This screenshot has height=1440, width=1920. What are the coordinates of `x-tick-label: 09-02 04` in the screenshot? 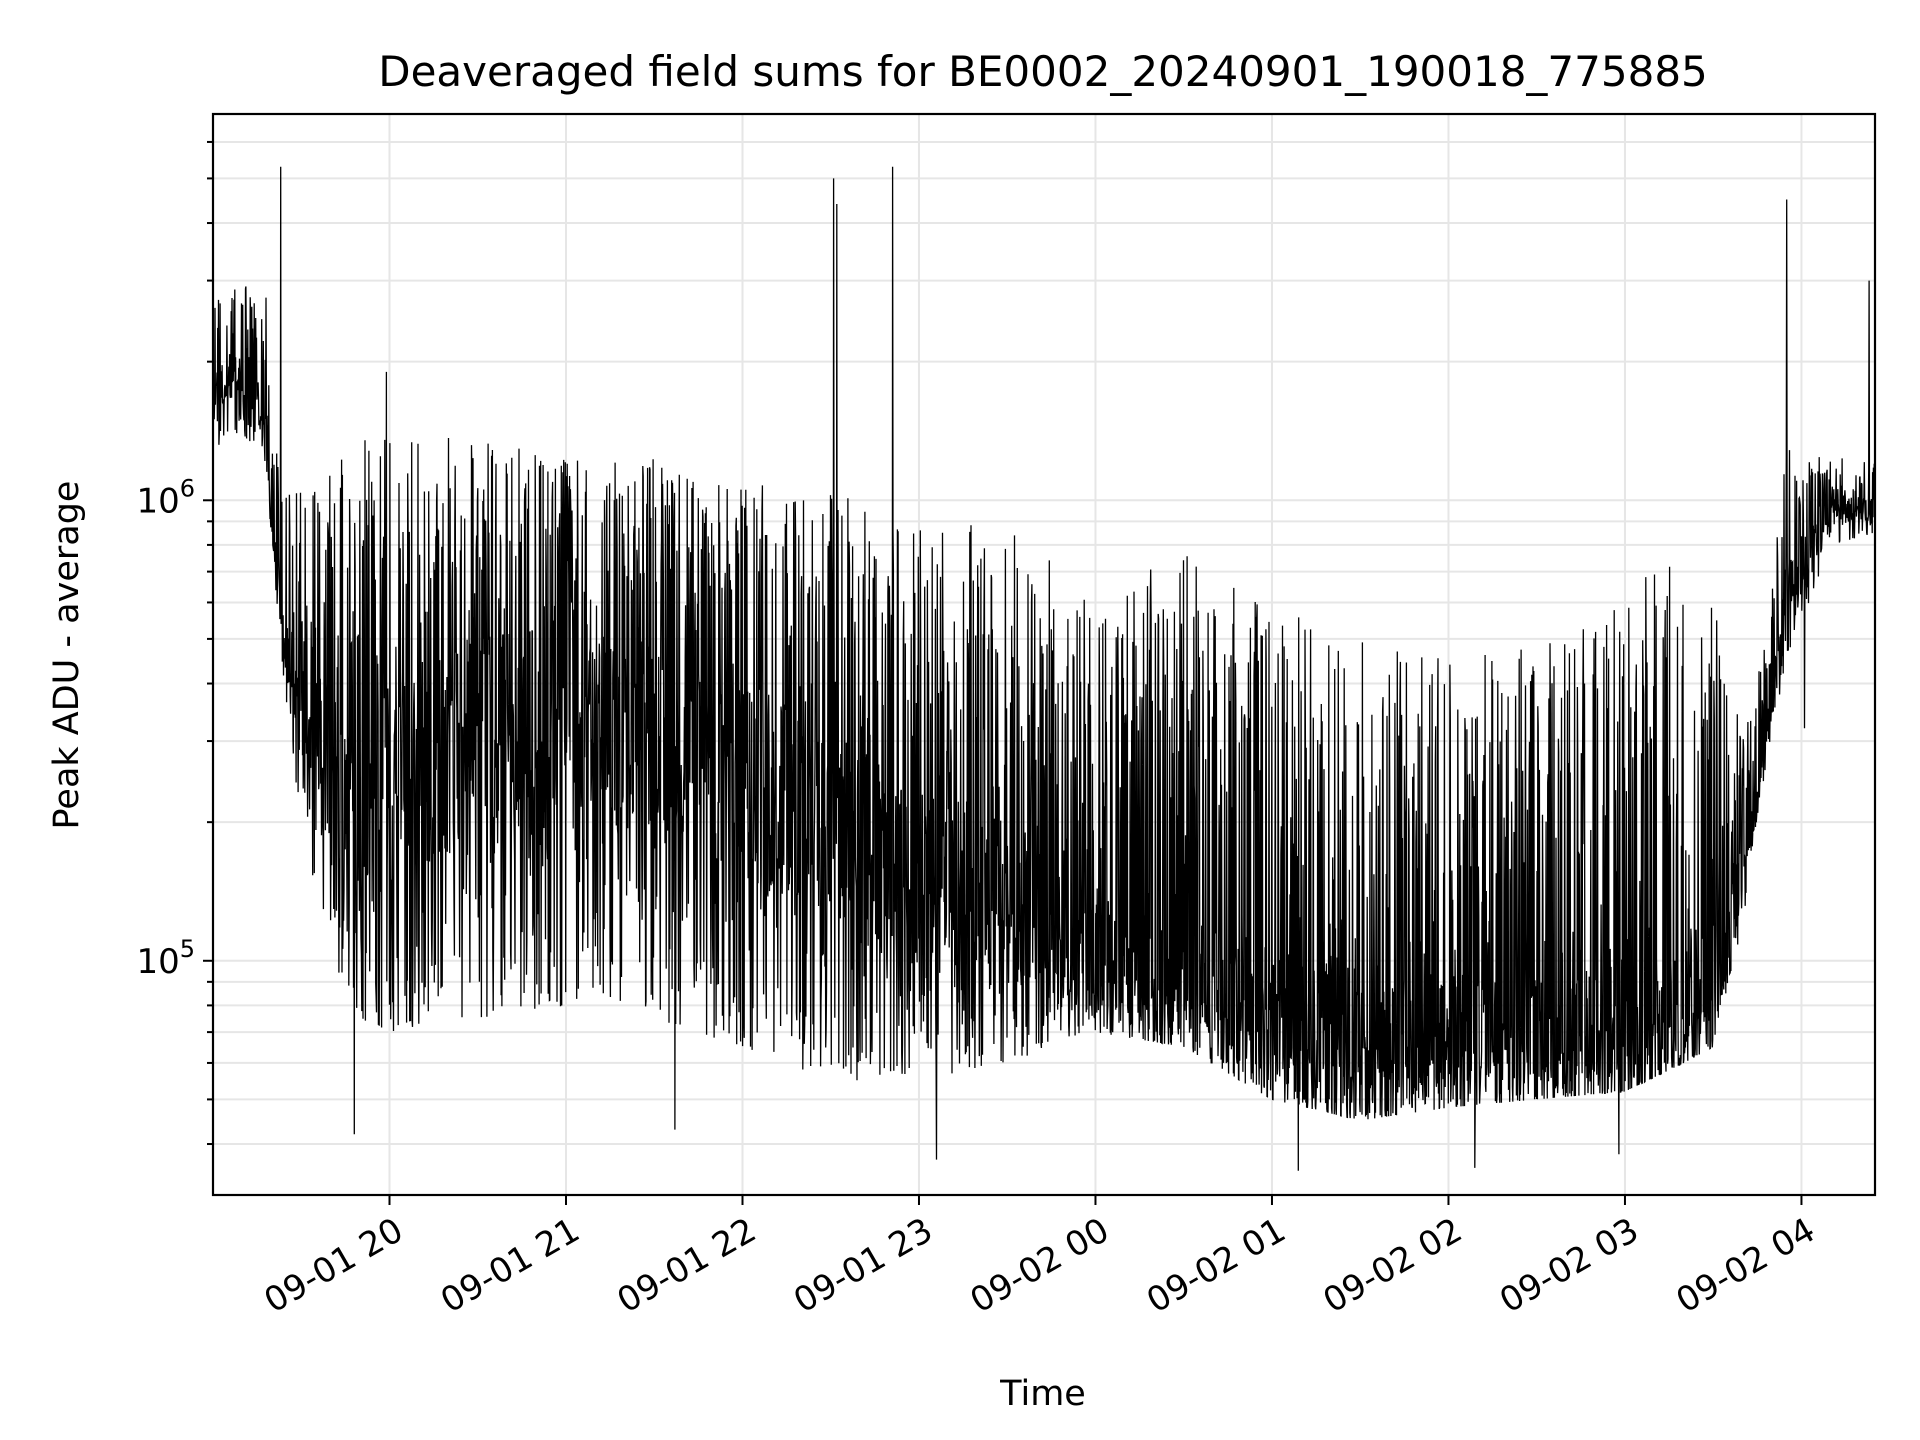 It's located at (1746, 1265).